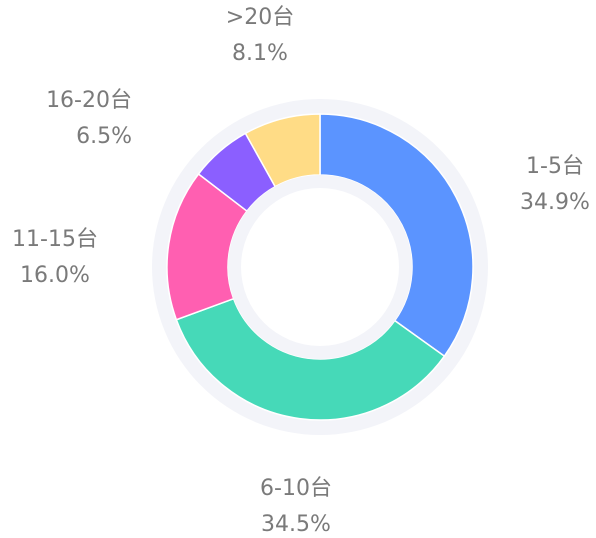  What do you see at coordinates (55, 275) in the screenshot?
I see `slice-value-label: 16.0%` at bounding box center [55, 275].